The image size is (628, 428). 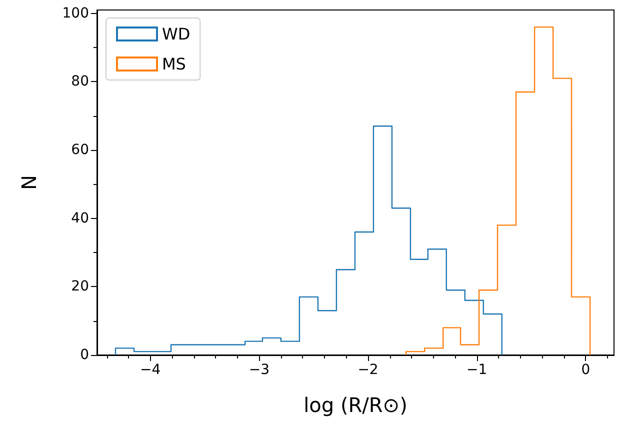 What do you see at coordinates (356, 405) in the screenshot?
I see `x-axis-title: log (R/R⊙)` at bounding box center [356, 405].